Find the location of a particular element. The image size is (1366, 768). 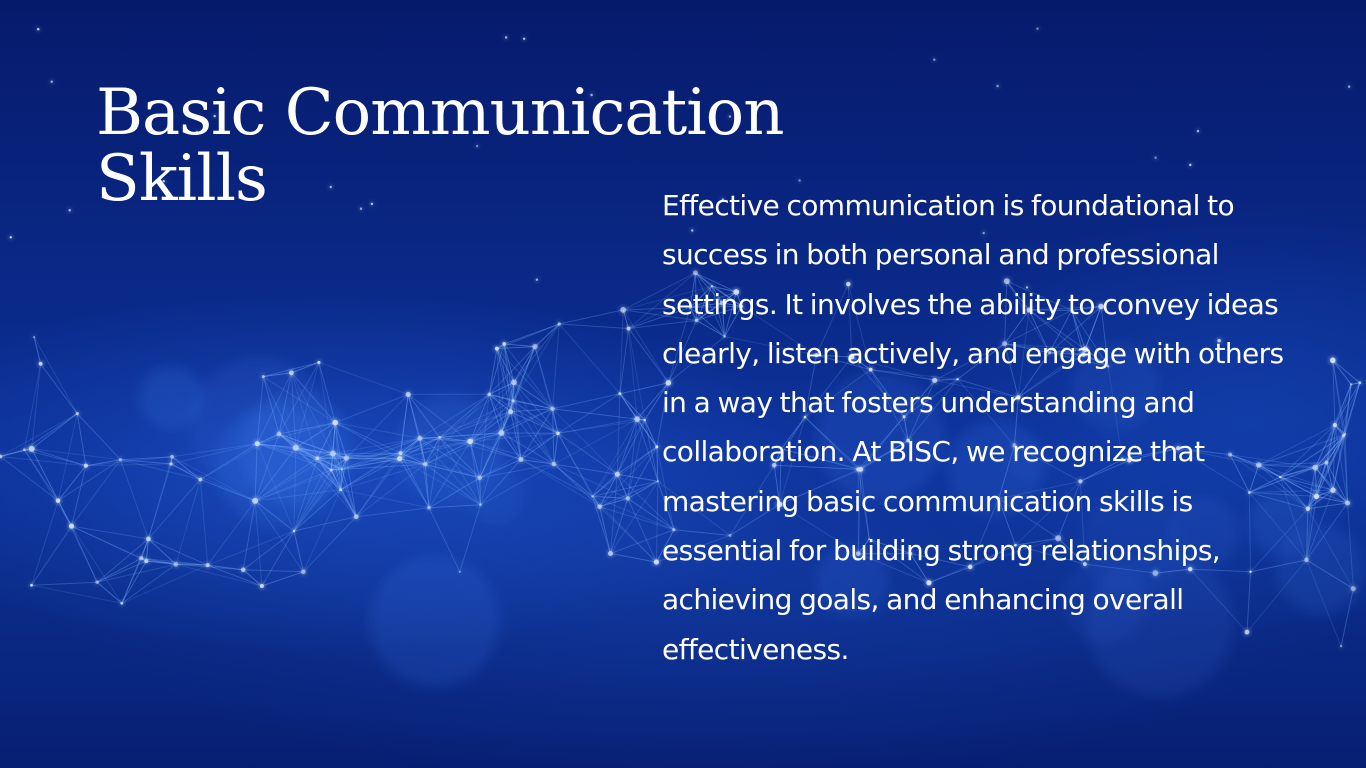

network-haze is located at coordinates (1115, 387).